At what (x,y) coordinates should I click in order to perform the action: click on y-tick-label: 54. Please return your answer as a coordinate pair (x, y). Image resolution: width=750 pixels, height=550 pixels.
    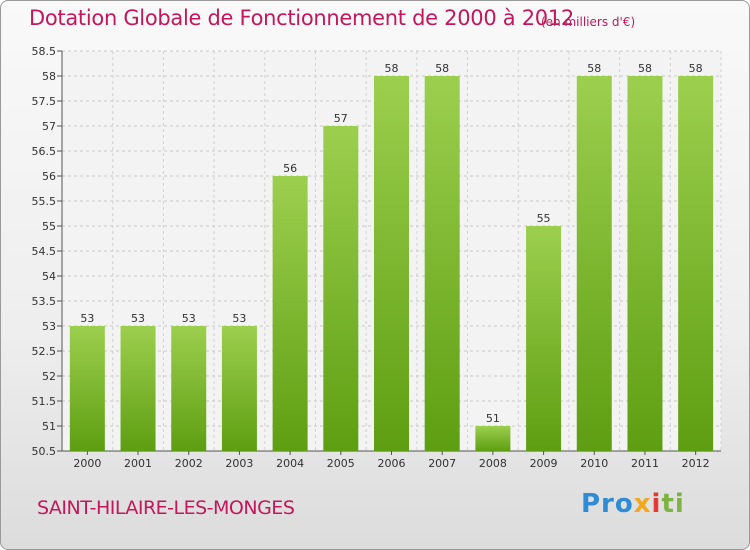
    Looking at the image, I should click on (49, 276).